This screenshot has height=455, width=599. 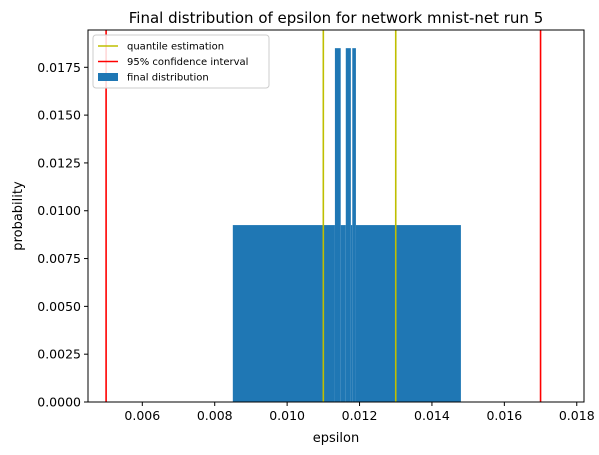 I want to click on legend-swatch-final-distribution, so click(x=108, y=77).